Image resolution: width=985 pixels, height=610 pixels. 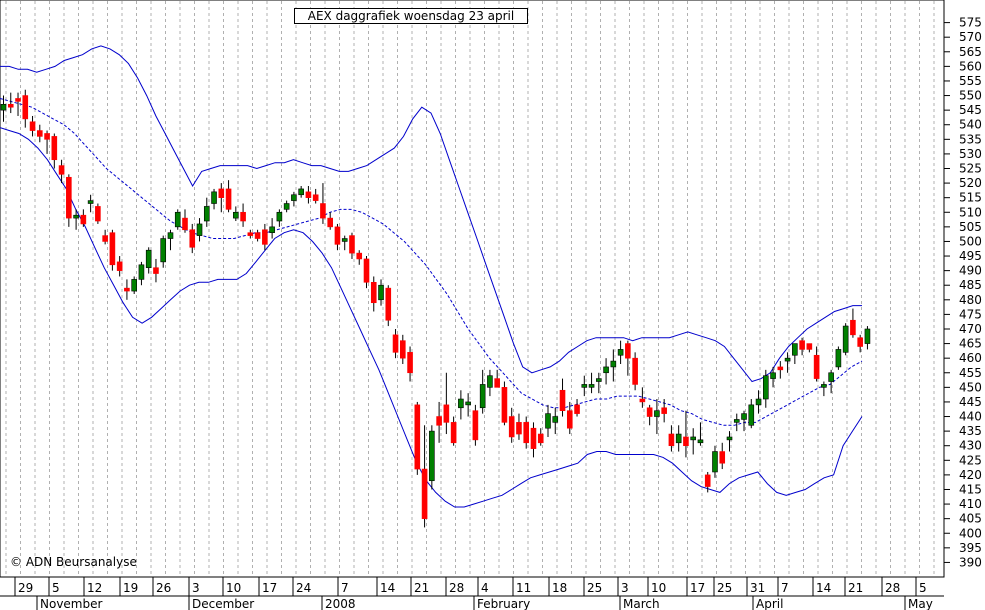 What do you see at coordinates (970, 81) in the screenshot?
I see `y-tick-label: 555` at bounding box center [970, 81].